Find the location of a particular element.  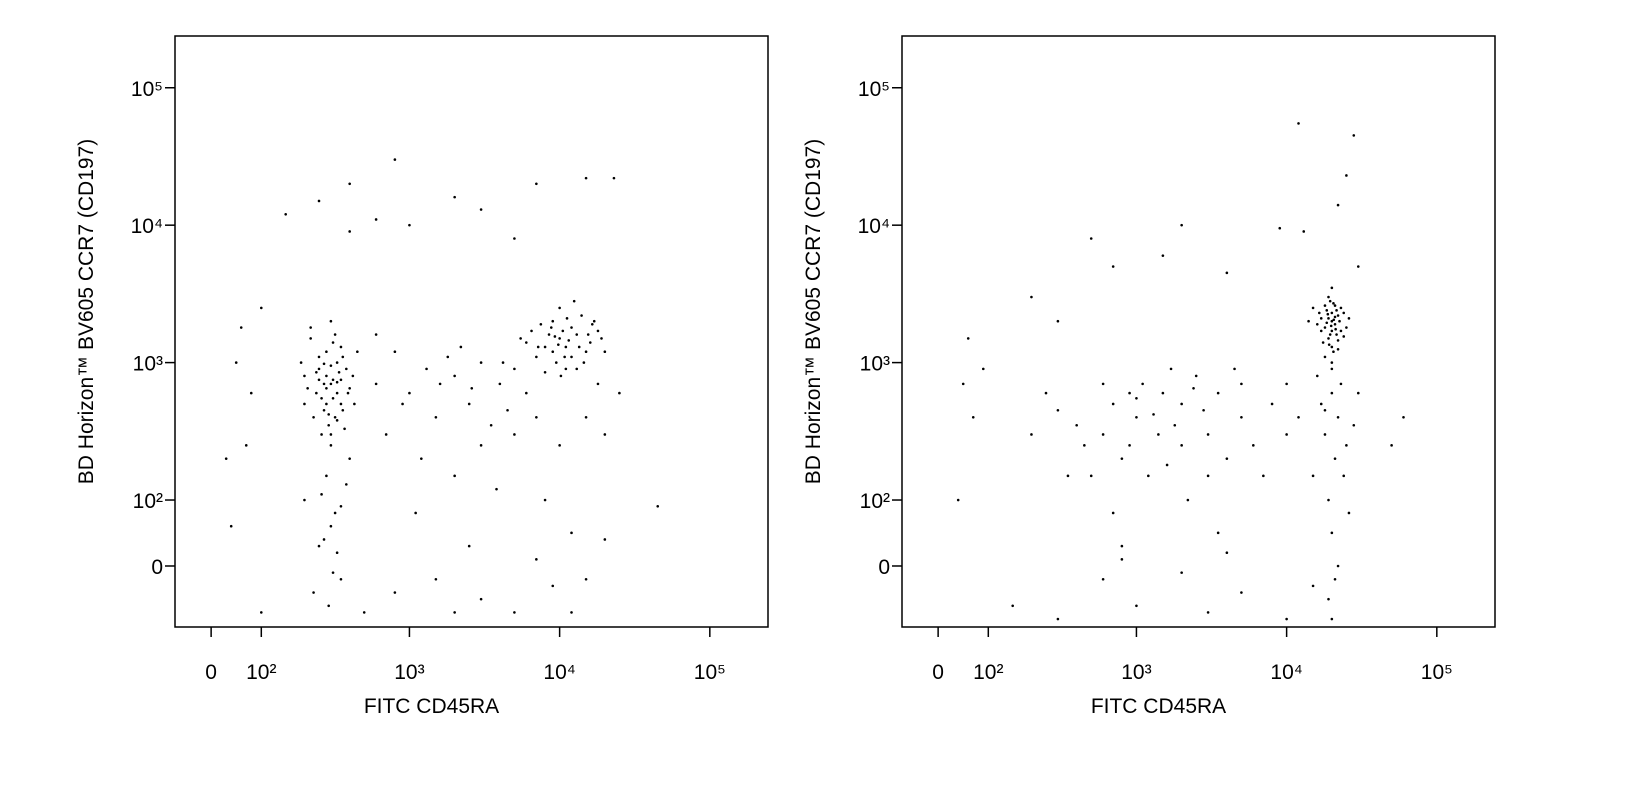

y-axis-label: BD Horizon™ BV605 CCR7 (CD197) is located at coordinates (86, 311).